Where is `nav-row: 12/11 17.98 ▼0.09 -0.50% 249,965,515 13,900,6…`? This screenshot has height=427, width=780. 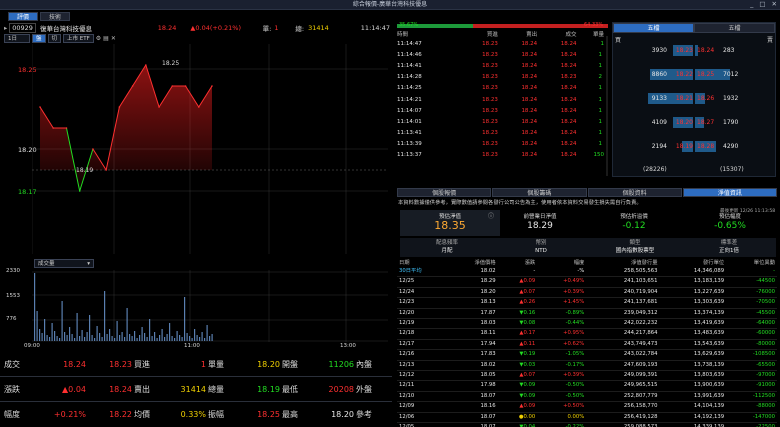 nav-row: 12/11 17.98 ▼0.09 -0.50% 249,965,515 13,900,6… is located at coordinates (587, 386).